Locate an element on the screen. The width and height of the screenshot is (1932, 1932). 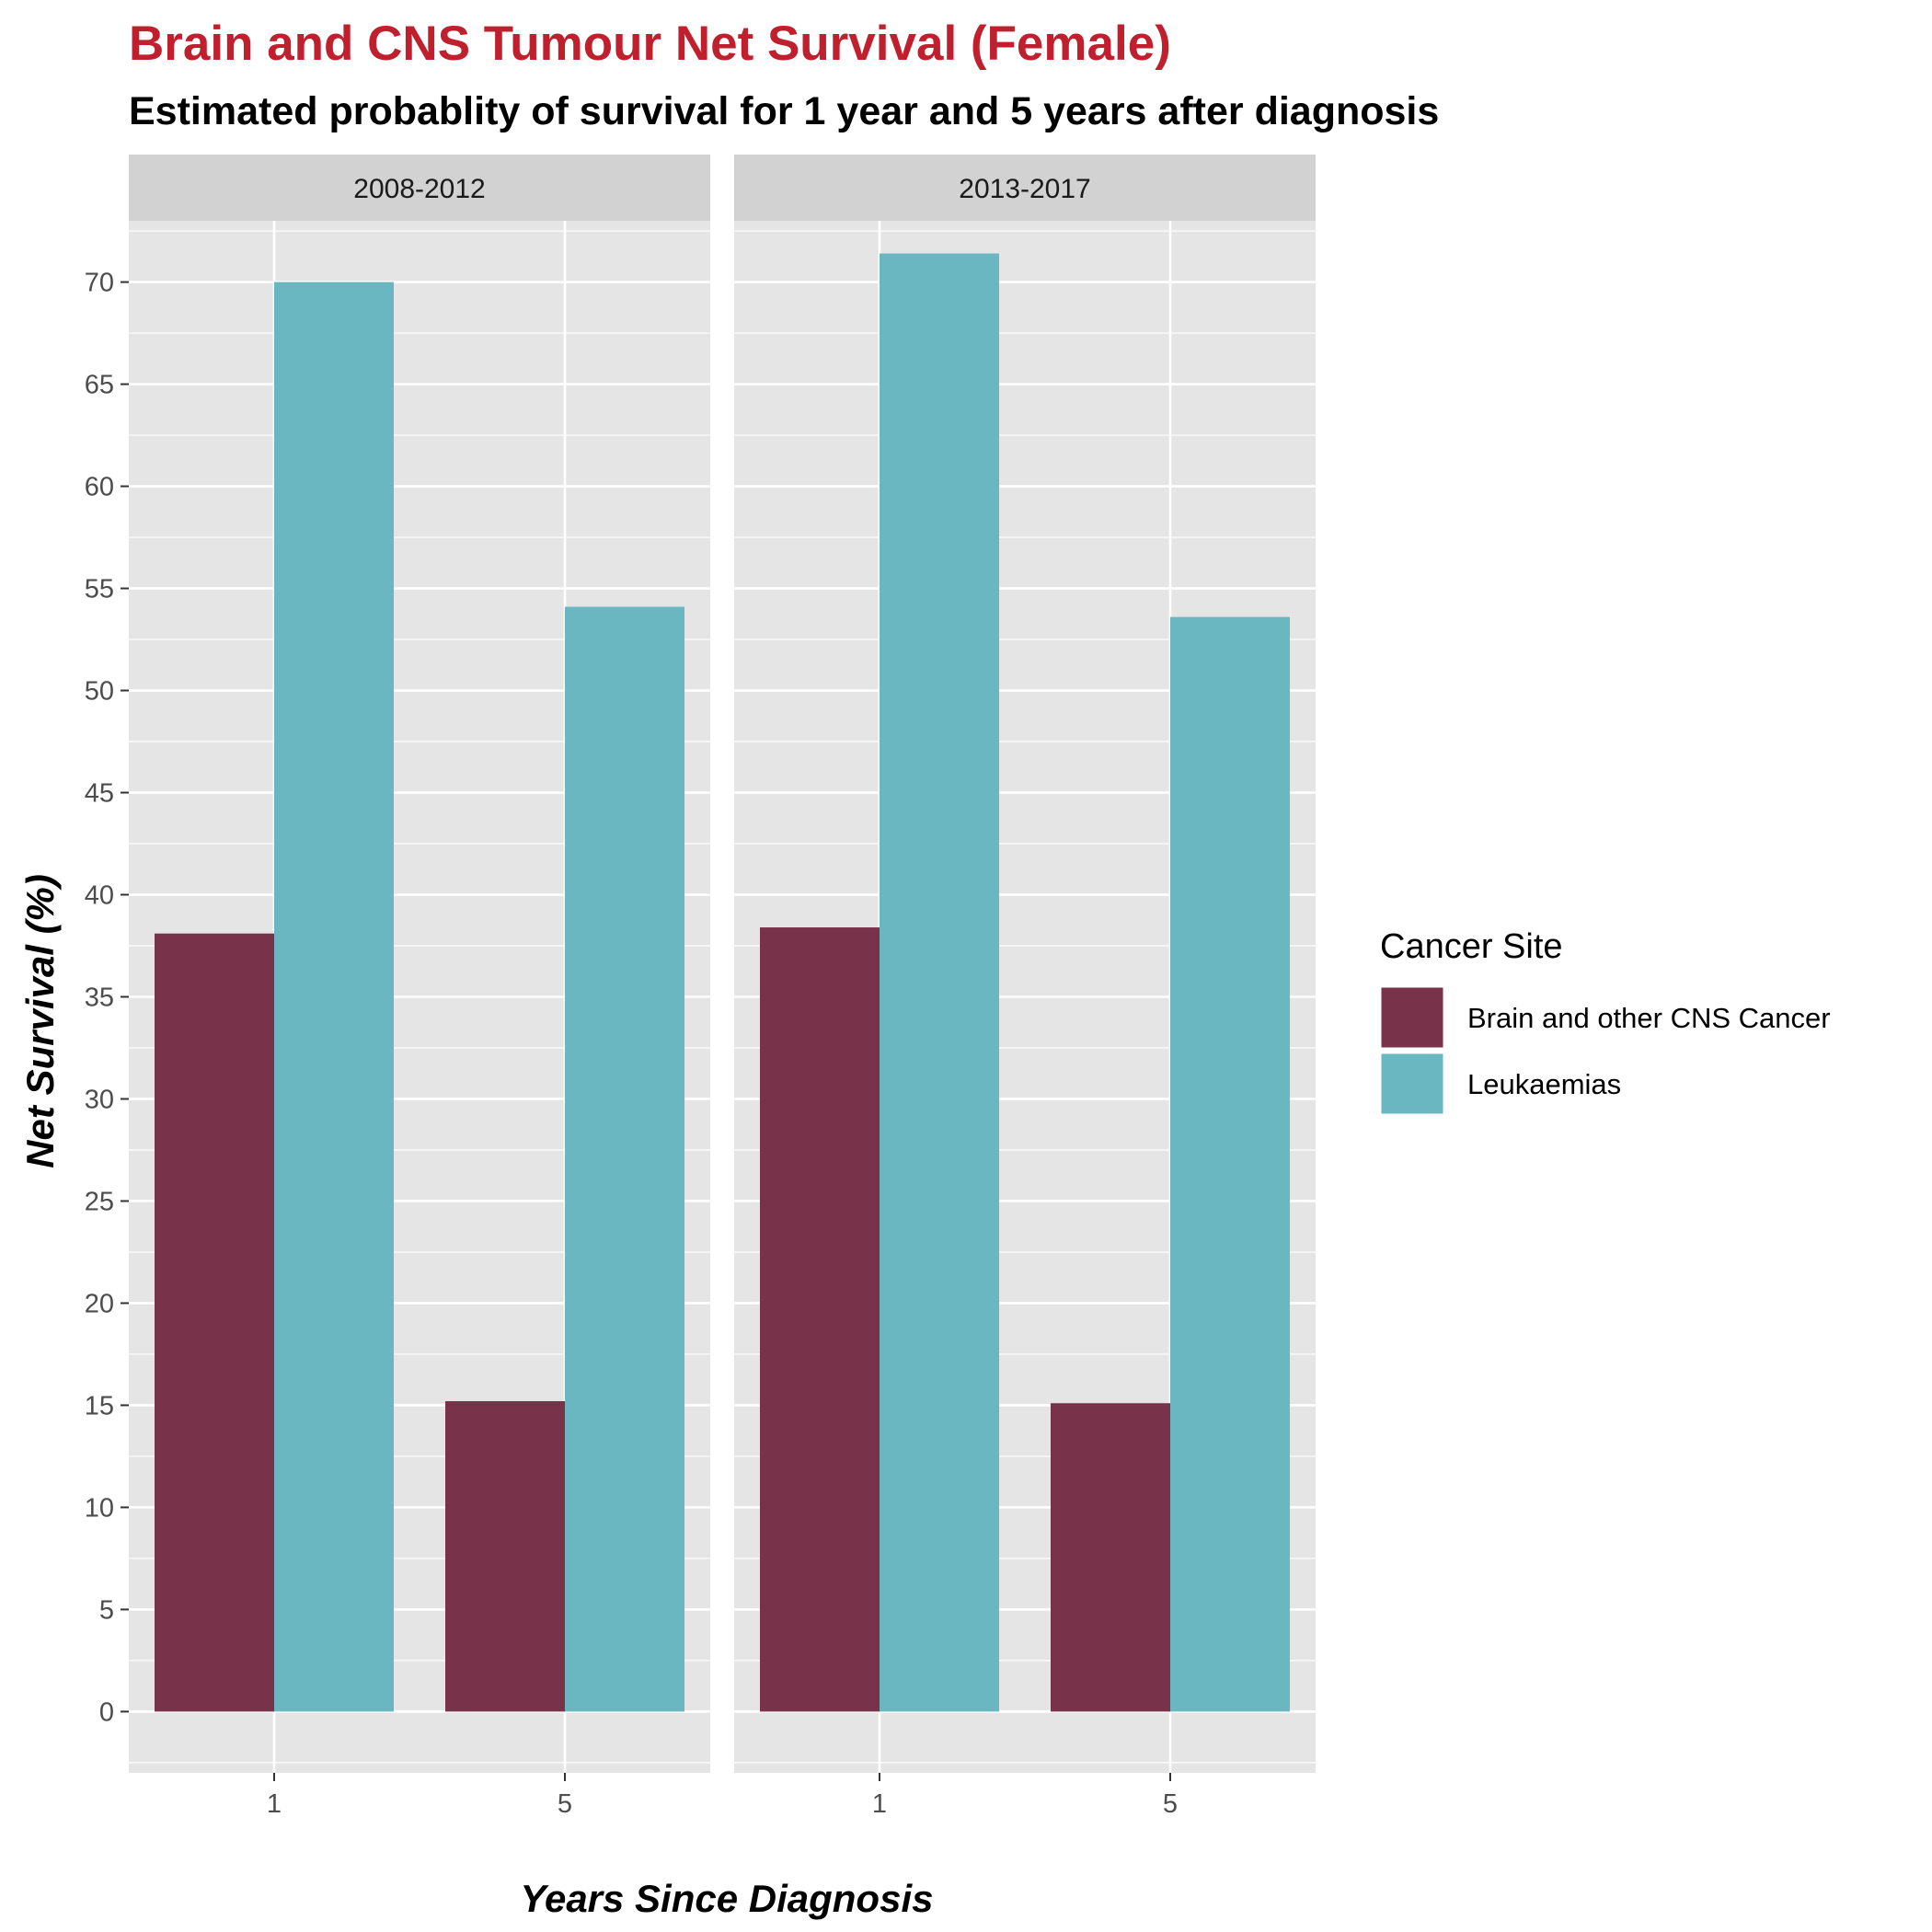
facet-strip-label: 2013-2017 is located at coordinates (1024, 189).